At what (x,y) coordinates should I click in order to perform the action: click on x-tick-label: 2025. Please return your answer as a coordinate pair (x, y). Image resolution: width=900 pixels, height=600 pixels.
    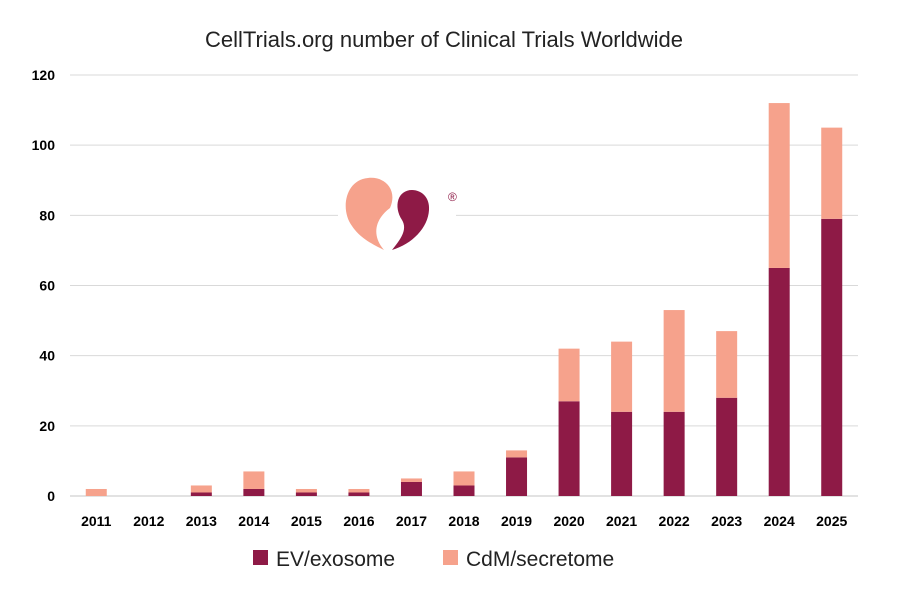
    Looking at the image, I should click on (831, 521).